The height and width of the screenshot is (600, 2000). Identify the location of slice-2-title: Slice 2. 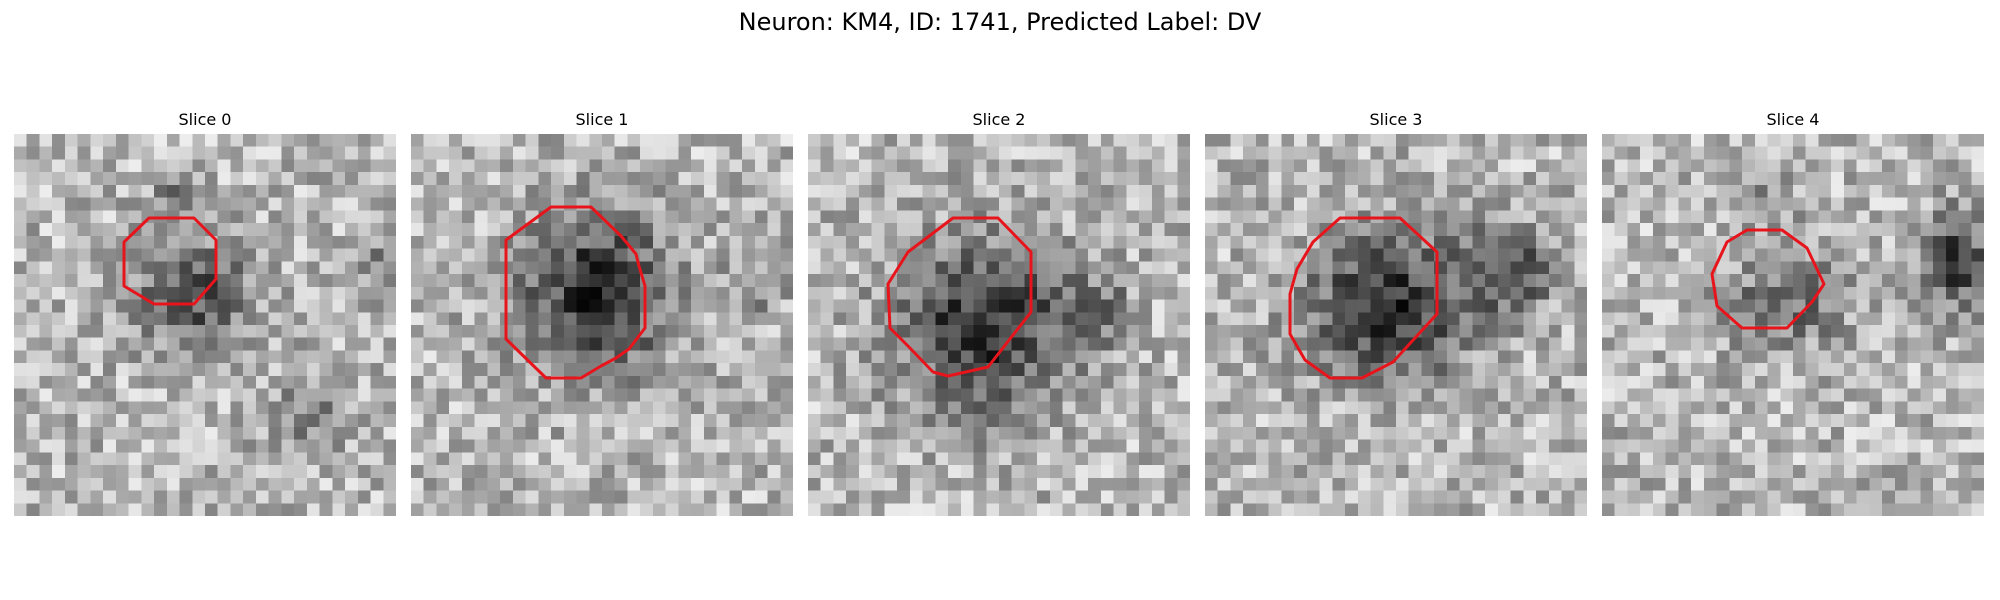
(999, 119).